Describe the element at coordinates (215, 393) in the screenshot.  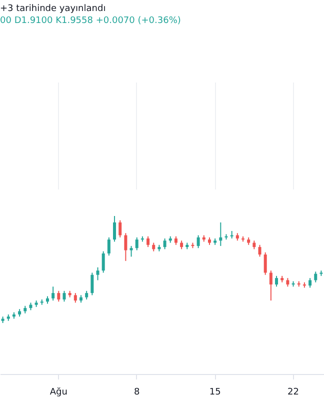
I see `x-tick-label: 15` at that location.